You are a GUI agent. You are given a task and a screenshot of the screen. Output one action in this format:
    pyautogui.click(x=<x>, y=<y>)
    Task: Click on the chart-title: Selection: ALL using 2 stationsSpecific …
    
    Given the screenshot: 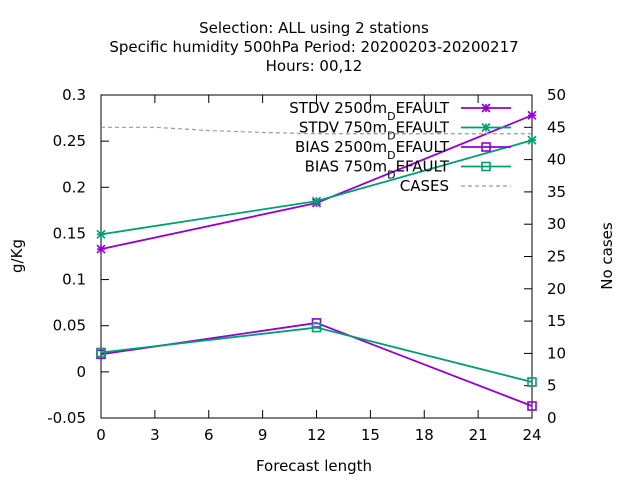 What is the action you would take?
    pyautogui.click(x=313, y=47)
    